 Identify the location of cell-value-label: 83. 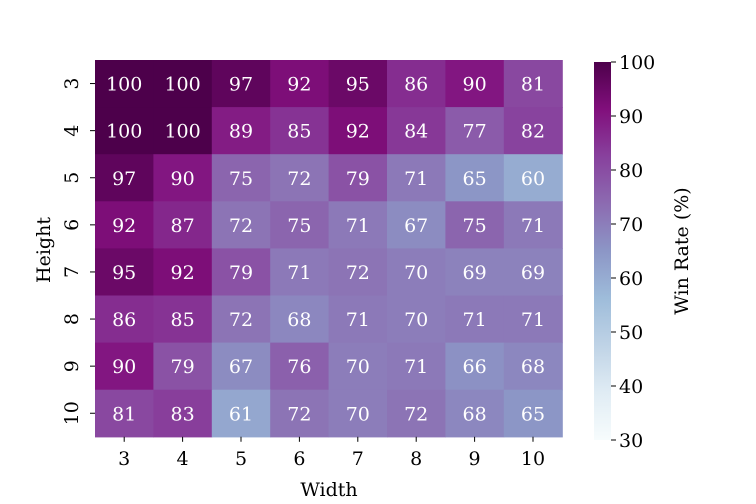
(183, 414).